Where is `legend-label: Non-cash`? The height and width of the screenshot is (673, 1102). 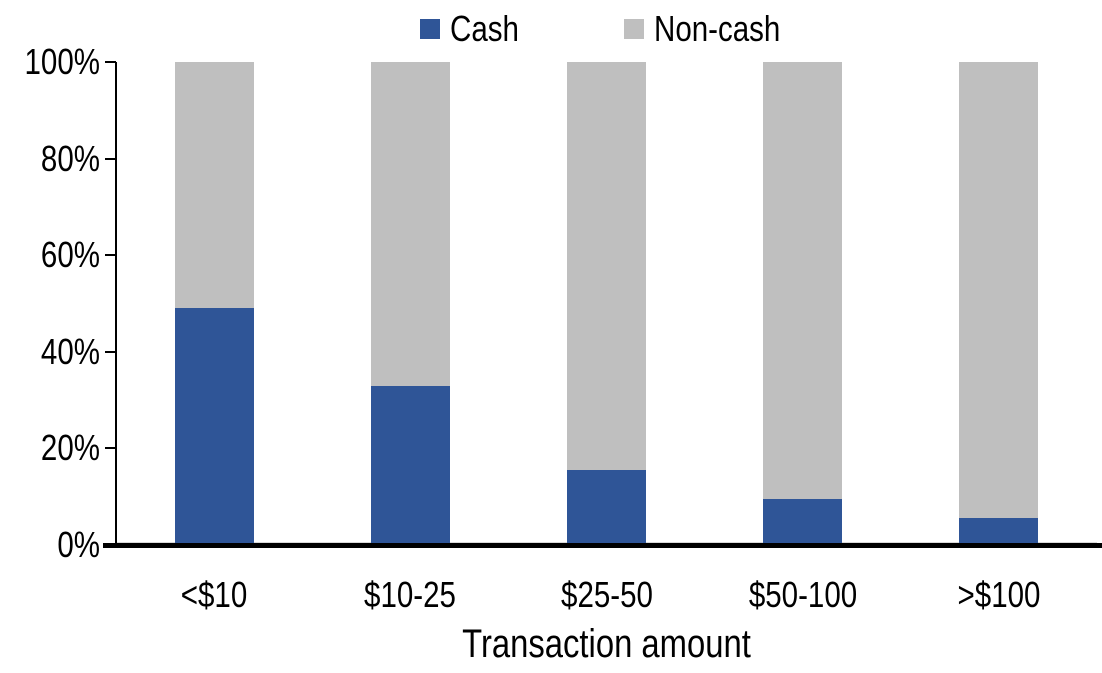 legend-label: Non-cash is located at coordinates (717, 28).